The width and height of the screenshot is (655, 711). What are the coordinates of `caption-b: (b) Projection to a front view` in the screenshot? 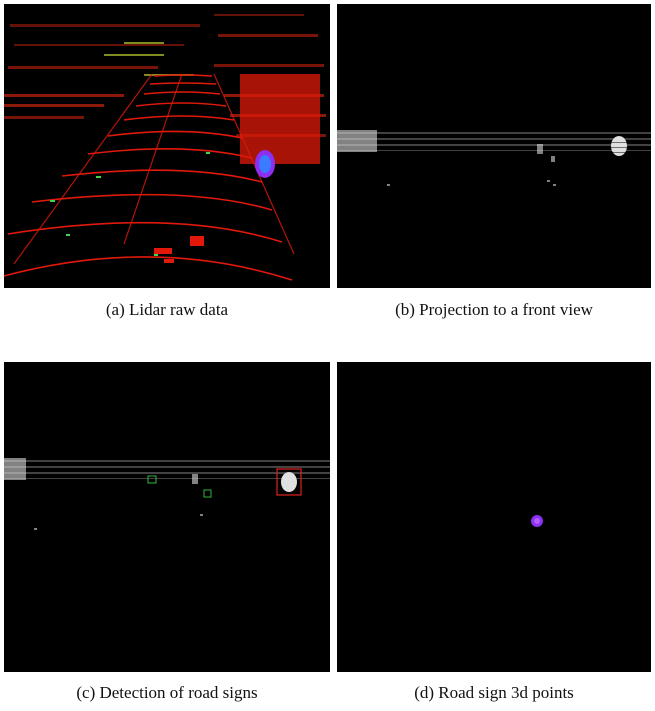 It's located at (494, 309).